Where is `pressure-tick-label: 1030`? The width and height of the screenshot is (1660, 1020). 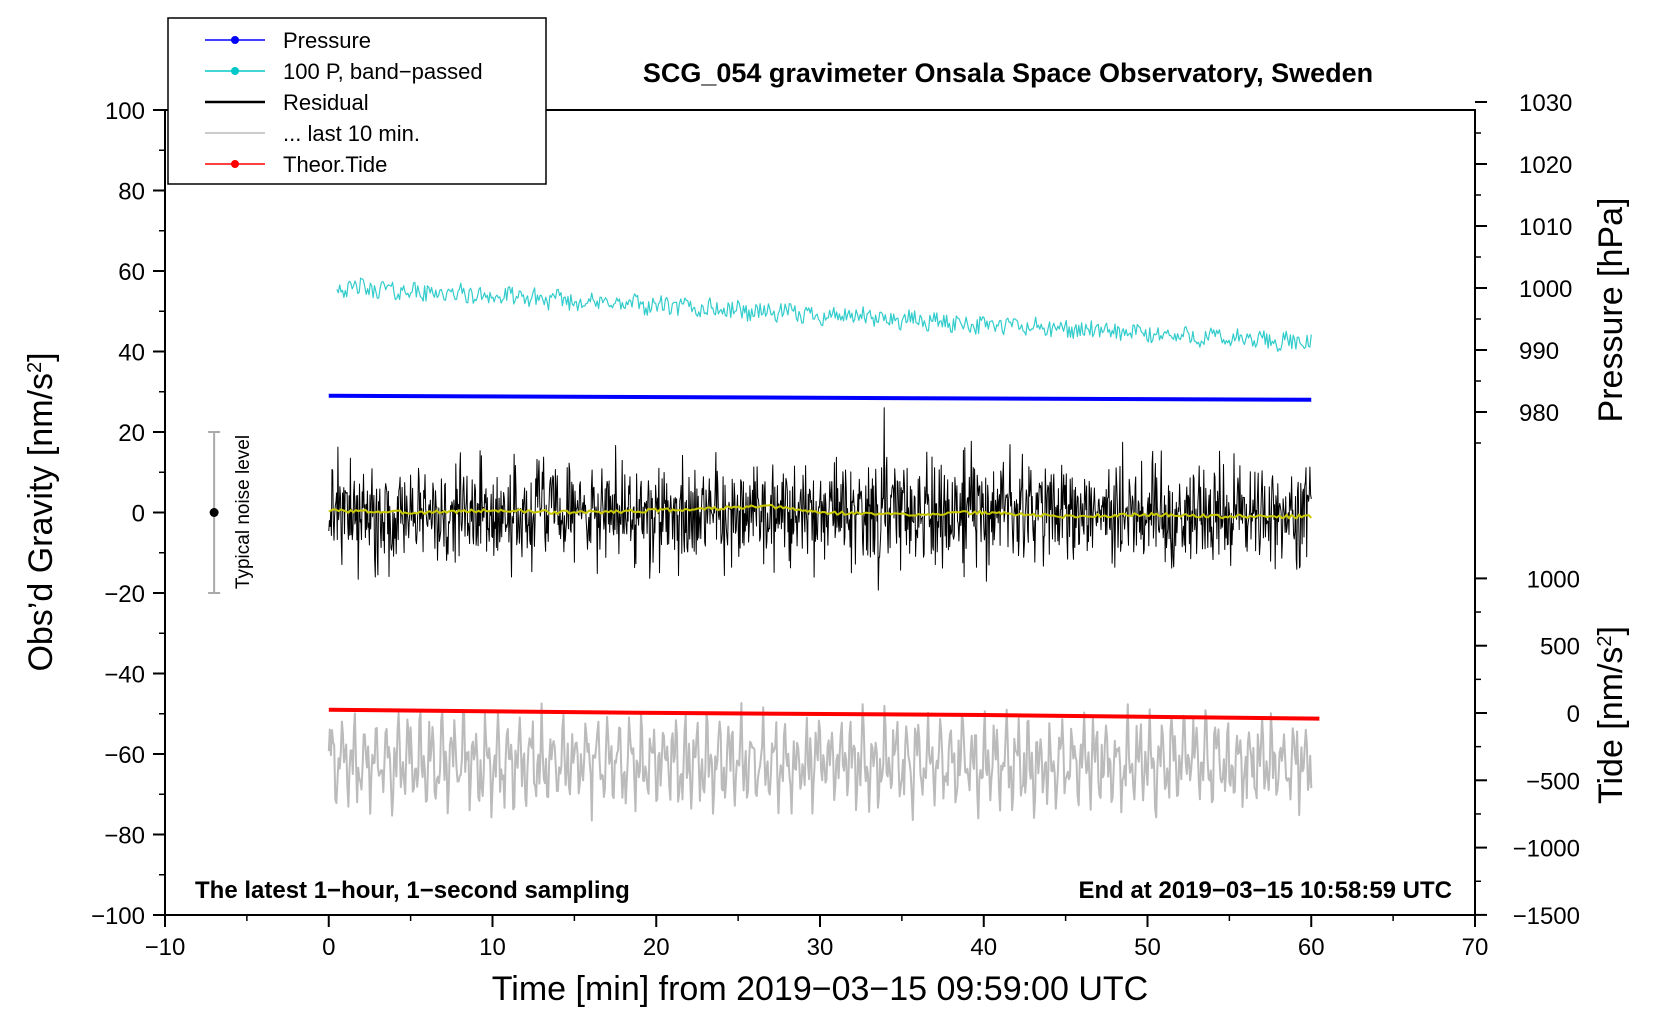
pressure-tick-label: 1030 is located at coordinates (1545, 103).